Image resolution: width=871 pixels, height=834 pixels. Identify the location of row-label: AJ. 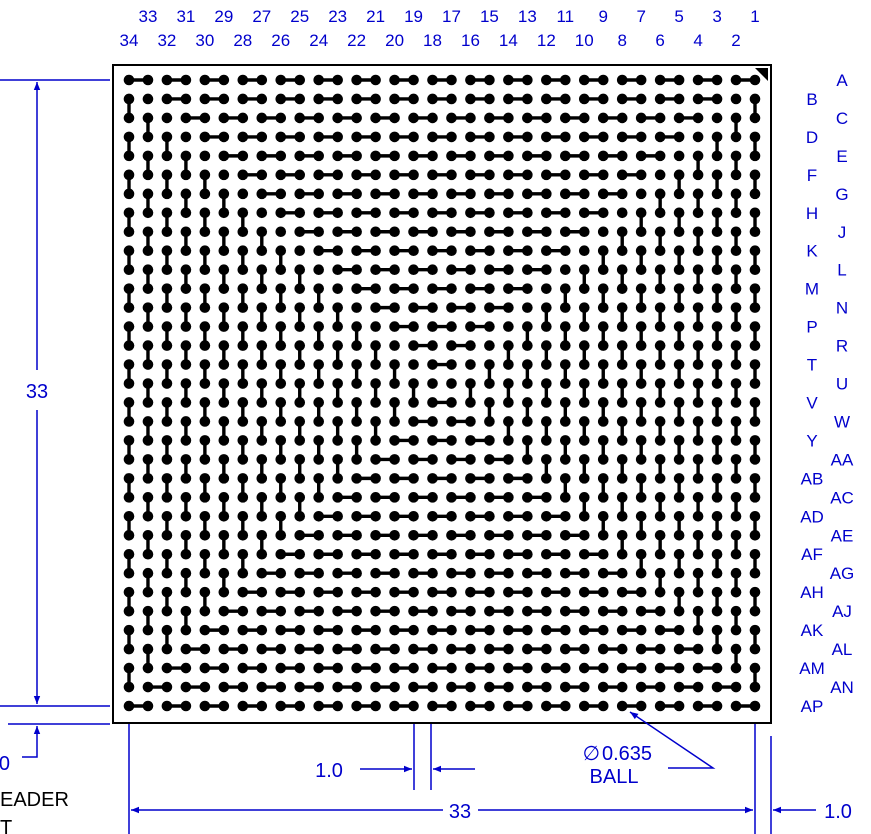
(842, 611).